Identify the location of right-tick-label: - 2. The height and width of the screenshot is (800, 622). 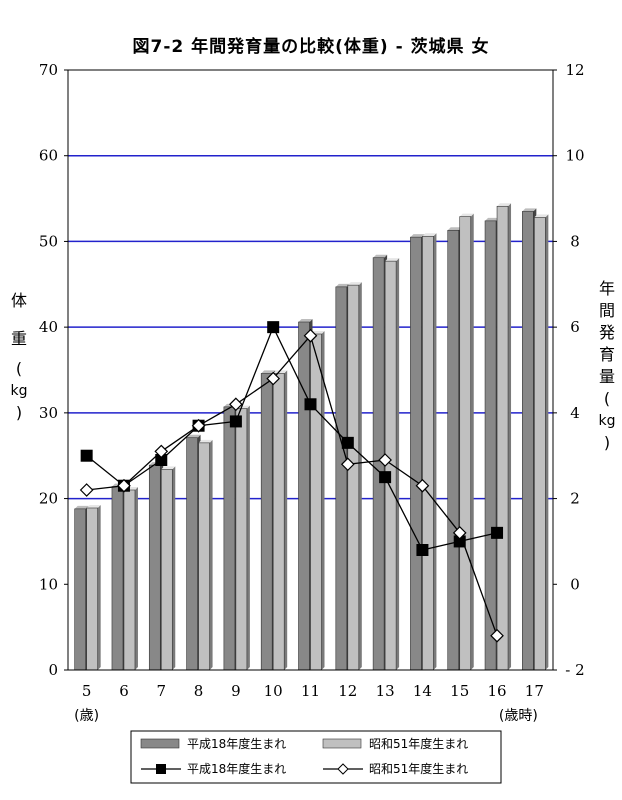
(574, 670).